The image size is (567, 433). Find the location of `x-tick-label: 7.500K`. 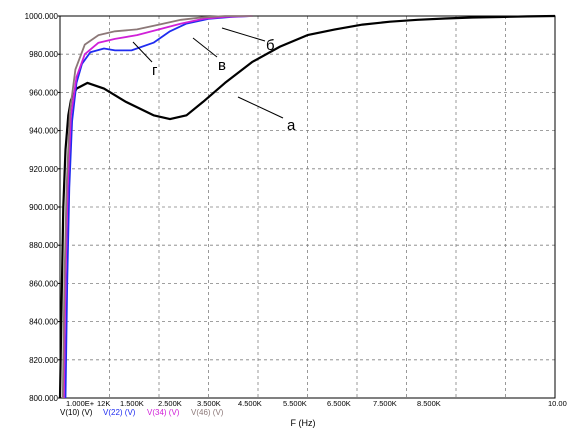

x-tick-label: 7.500K is located at coordinates (385, 403).